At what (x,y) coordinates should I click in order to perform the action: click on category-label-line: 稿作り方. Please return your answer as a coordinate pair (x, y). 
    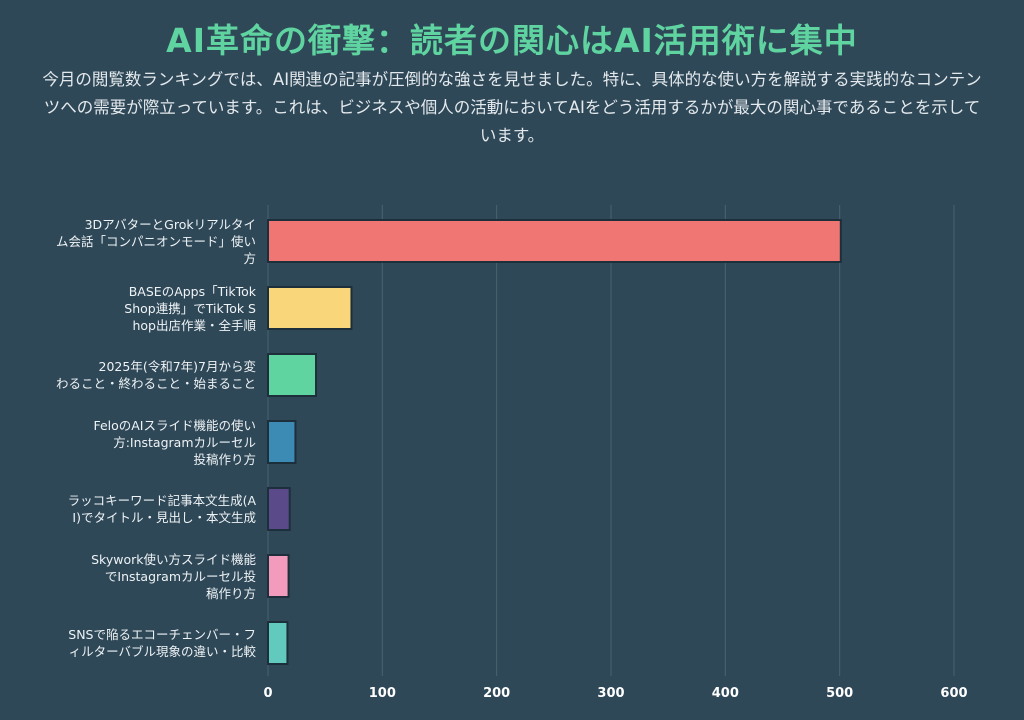
    Looking at the image, I should click on (230, 593).